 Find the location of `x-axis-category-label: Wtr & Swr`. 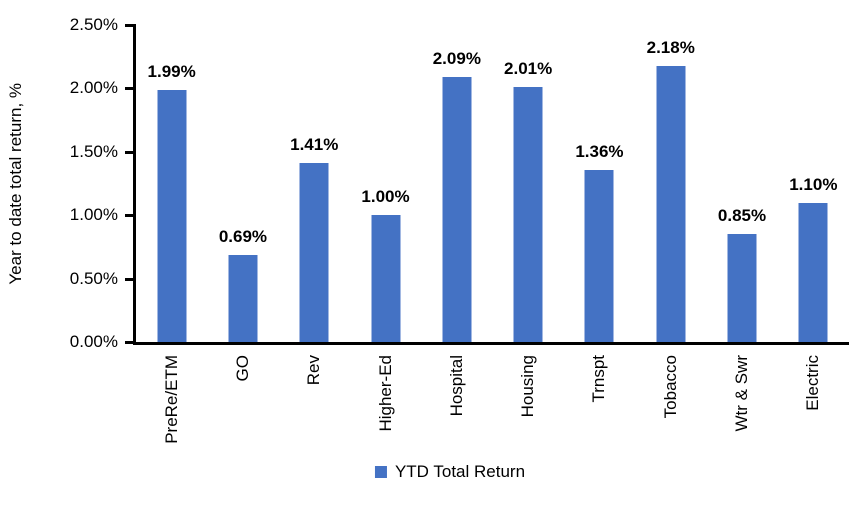

x-axis-category-label: Wtr & Swr is located at coordinates (742, 393).